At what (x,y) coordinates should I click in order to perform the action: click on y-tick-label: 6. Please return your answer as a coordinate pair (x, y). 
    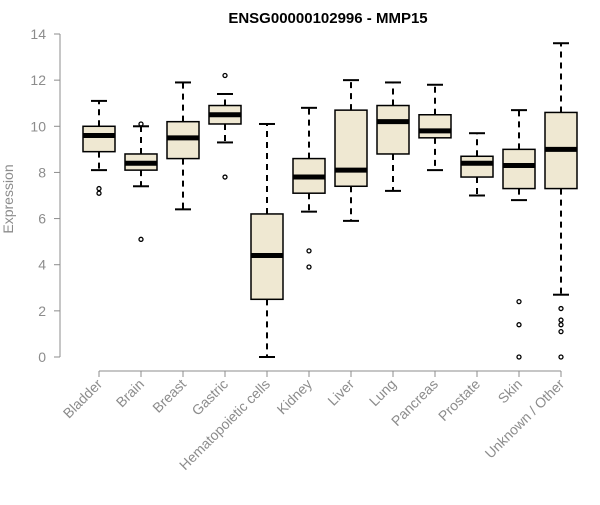
    Looking at the image, I should click on (42, 219).